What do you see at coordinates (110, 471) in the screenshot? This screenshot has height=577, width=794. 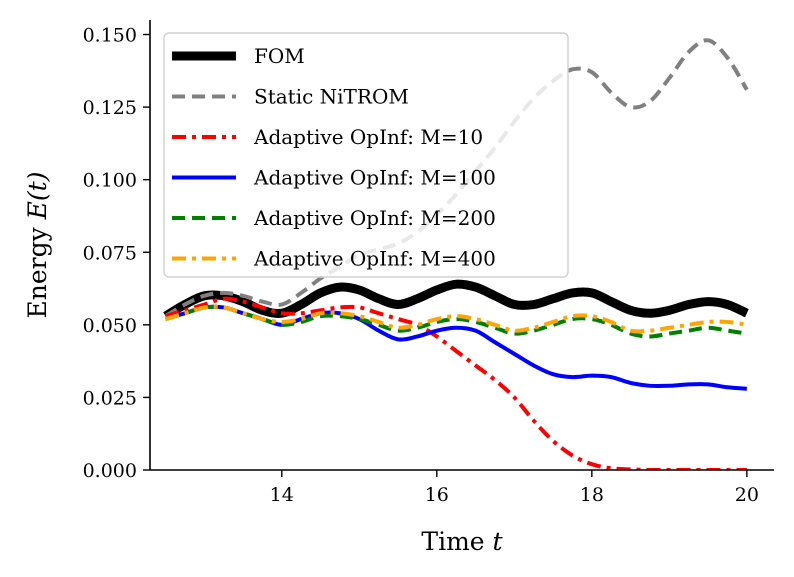 I see `y-tick-label: 0.000` at bounding box center [110, 471].